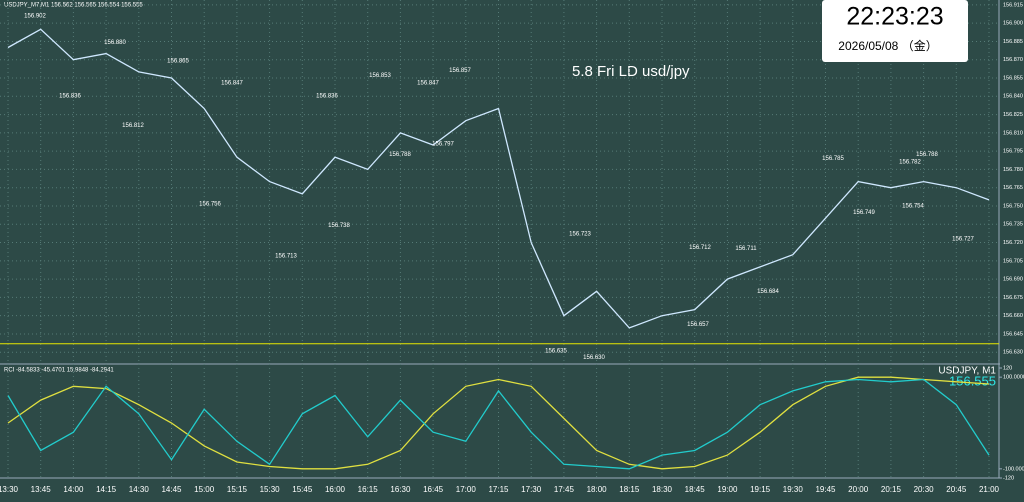  Describe the element at coordinates (1013, 133) in the screenshot. I see `y-tick-label: 156.810` at that location.